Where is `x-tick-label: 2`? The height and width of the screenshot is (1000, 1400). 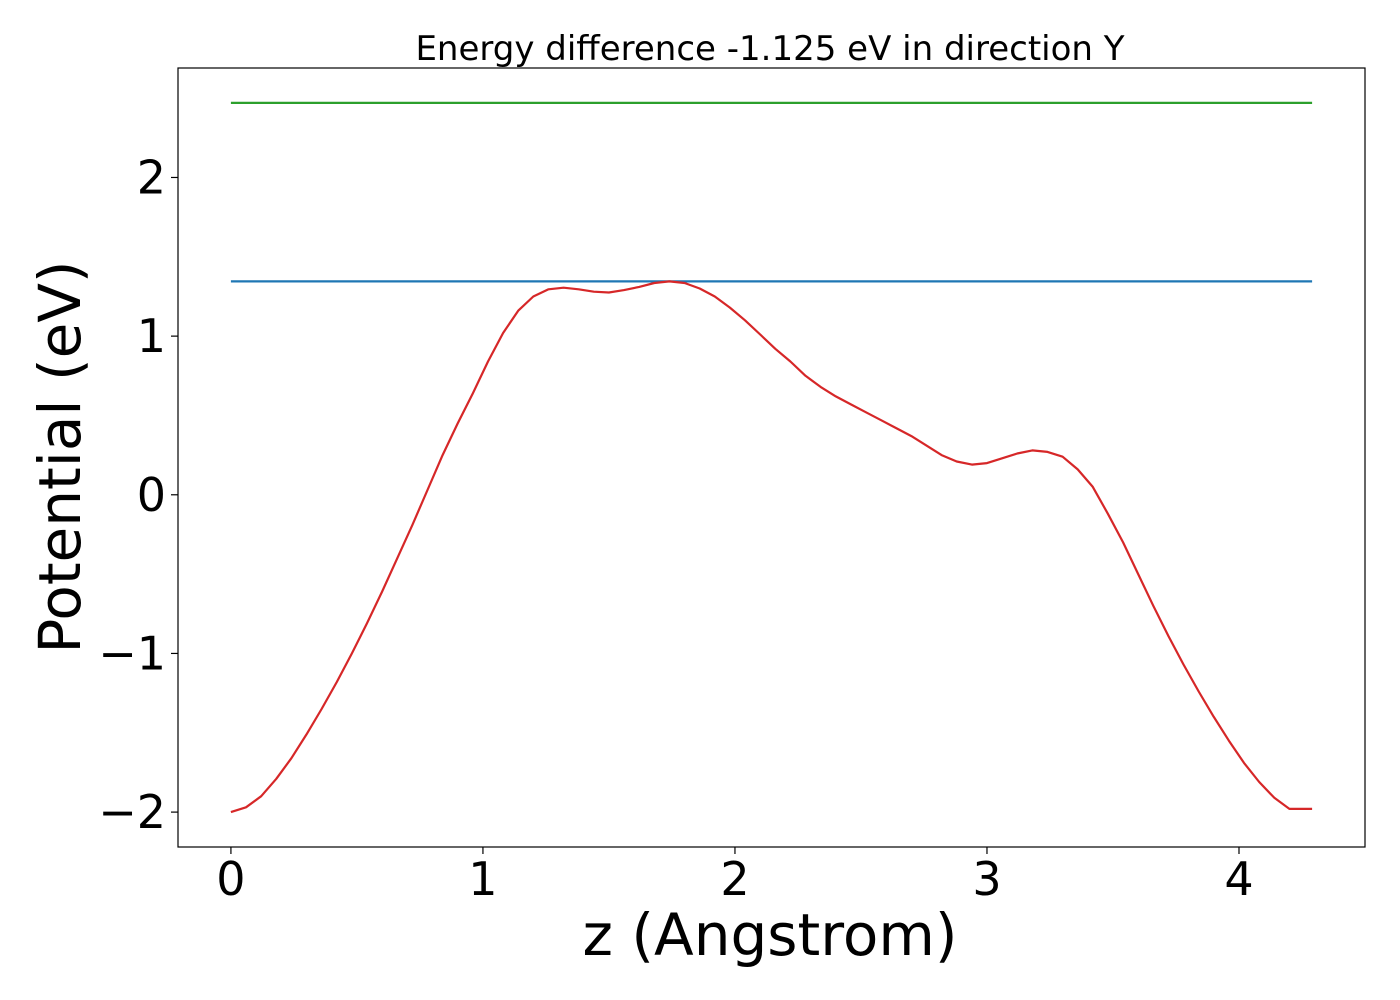
x-tick-label: 2 is located at coordinates (734, 879).